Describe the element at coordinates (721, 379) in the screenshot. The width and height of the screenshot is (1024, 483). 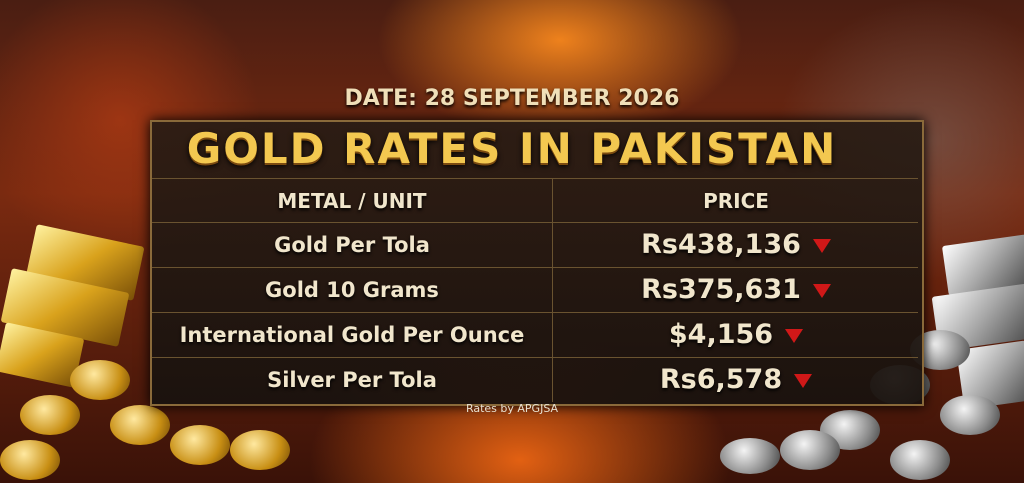
I see `price-text: Rs6,578` at that location.